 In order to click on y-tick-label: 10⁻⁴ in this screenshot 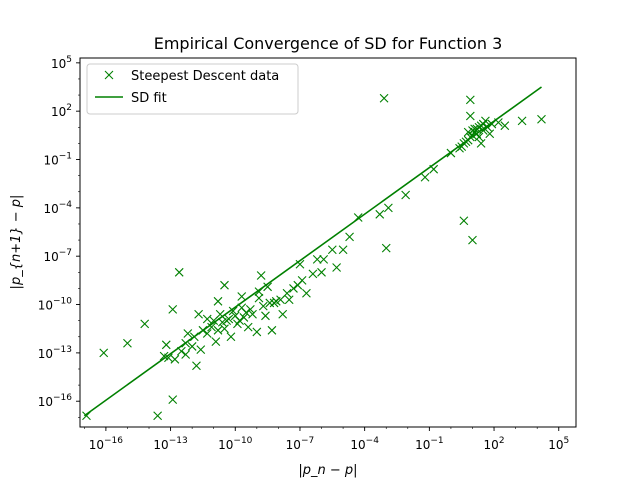, I will do `click(57, 208)`.